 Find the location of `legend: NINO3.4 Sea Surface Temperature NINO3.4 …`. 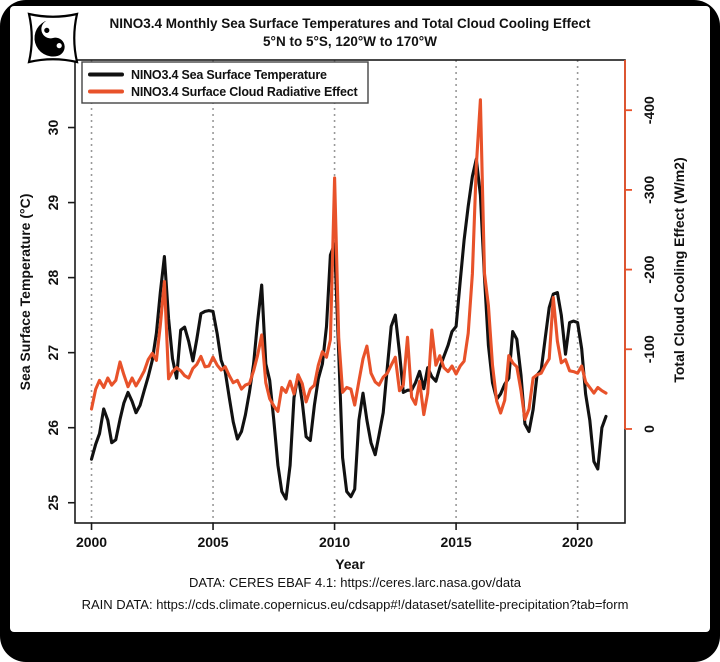

legend: NINO3.4 Sea Surface Temperature NINO3.4 … is located at coordinates (225, 82).